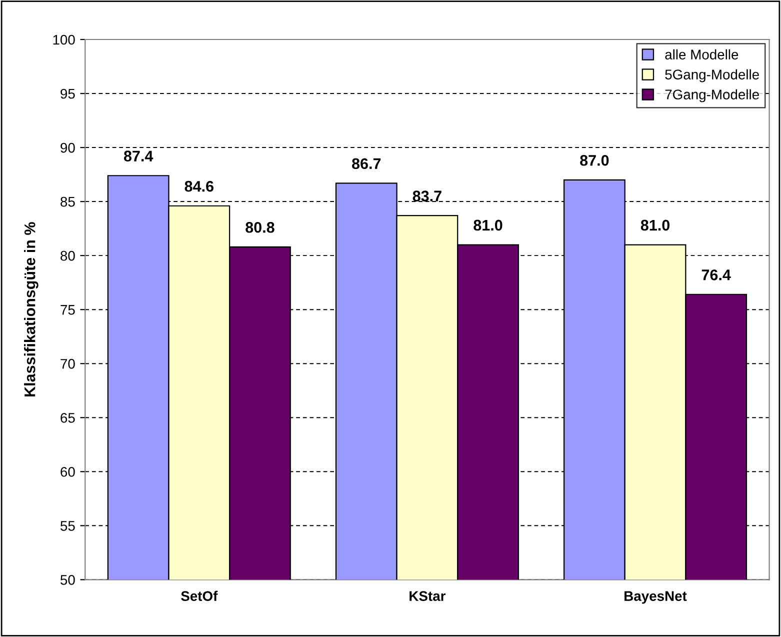 The image size is (781, 637). What do you see at coordinates (64, 39) in the screenshot?
I see `y-tick-label: 100` at bounding box center [64, 39].